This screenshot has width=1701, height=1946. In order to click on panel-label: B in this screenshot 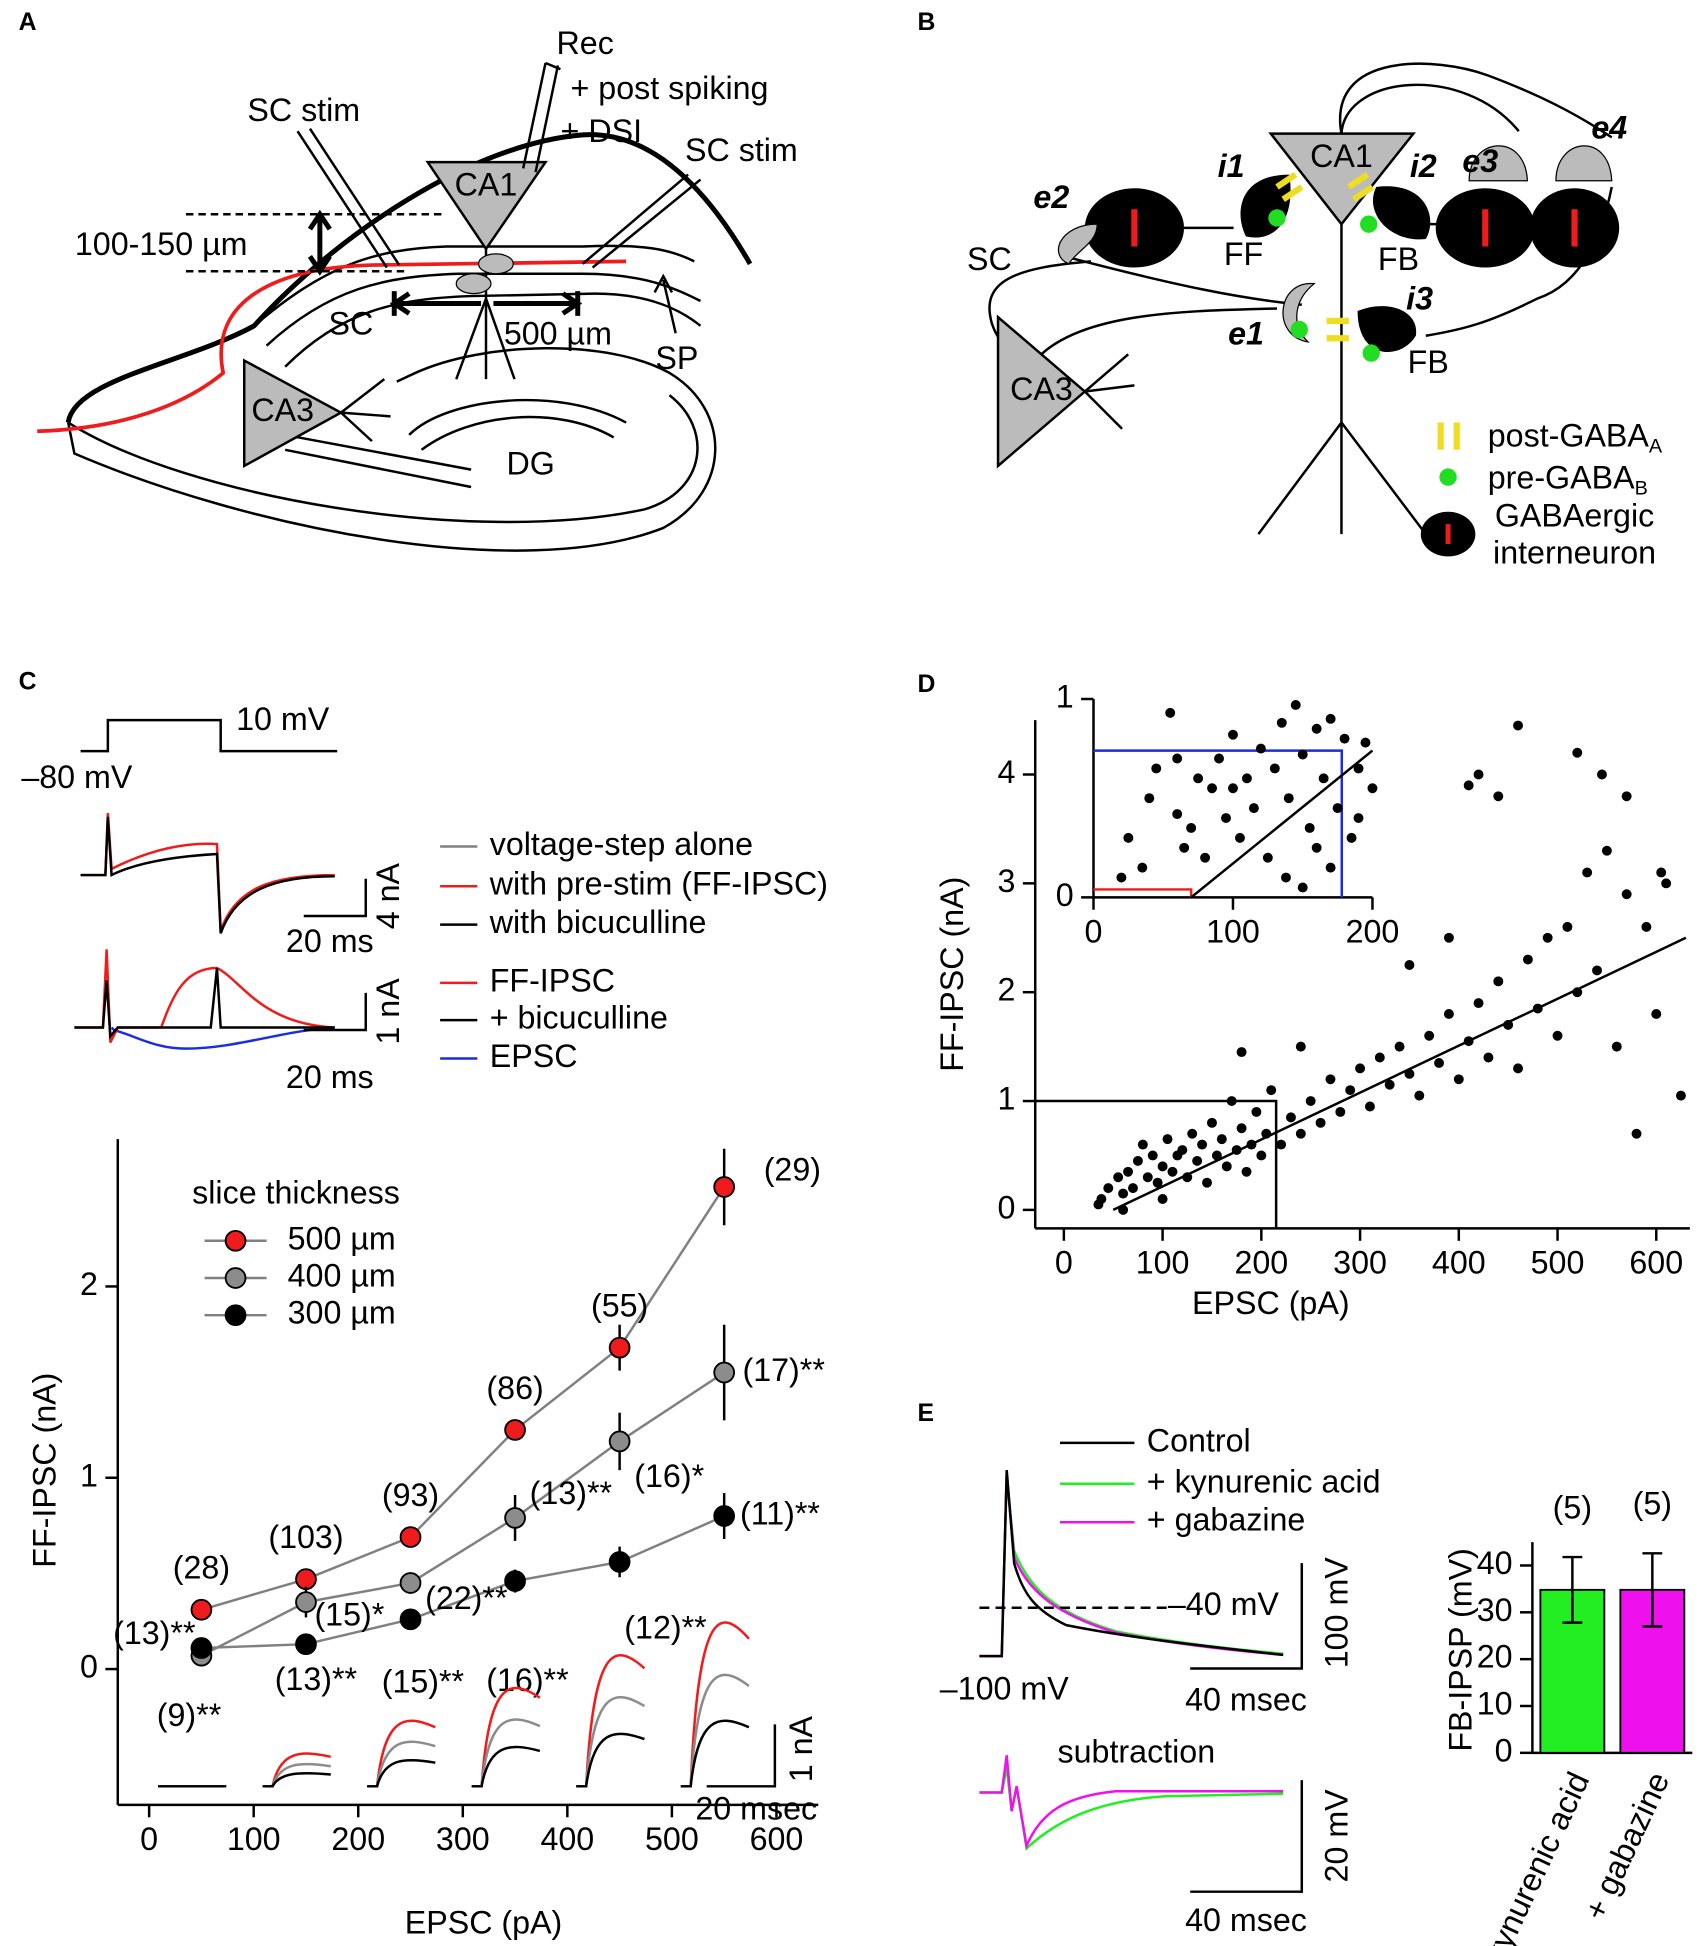, I will do `click(926, 22)`.